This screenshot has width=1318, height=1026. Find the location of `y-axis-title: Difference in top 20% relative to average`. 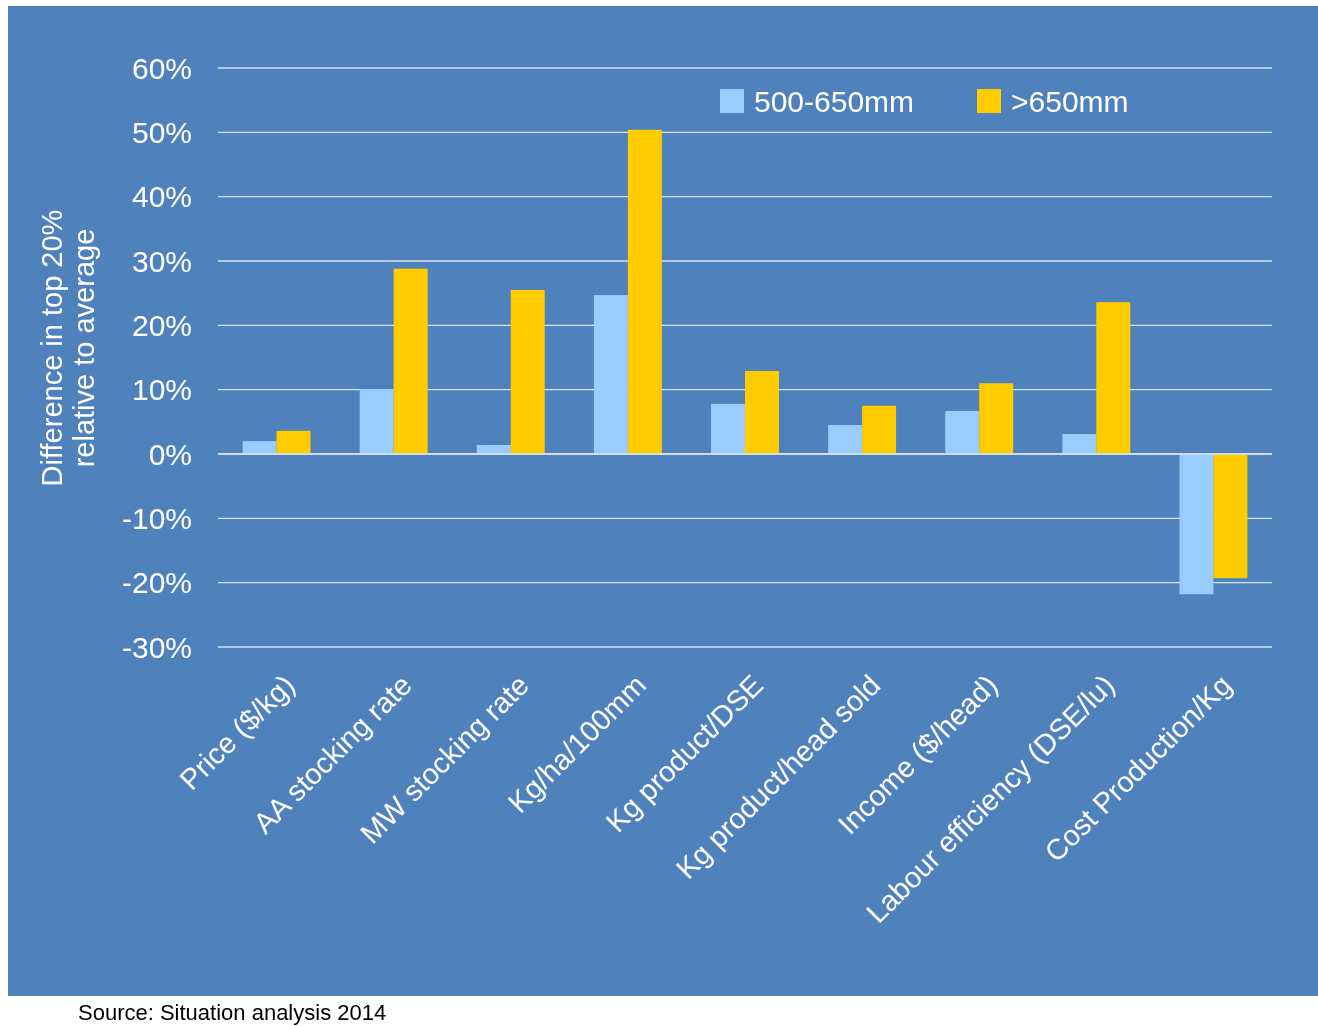

y-axis-title: Difference in top 20% relative to average is located at coordinates (68, 348).